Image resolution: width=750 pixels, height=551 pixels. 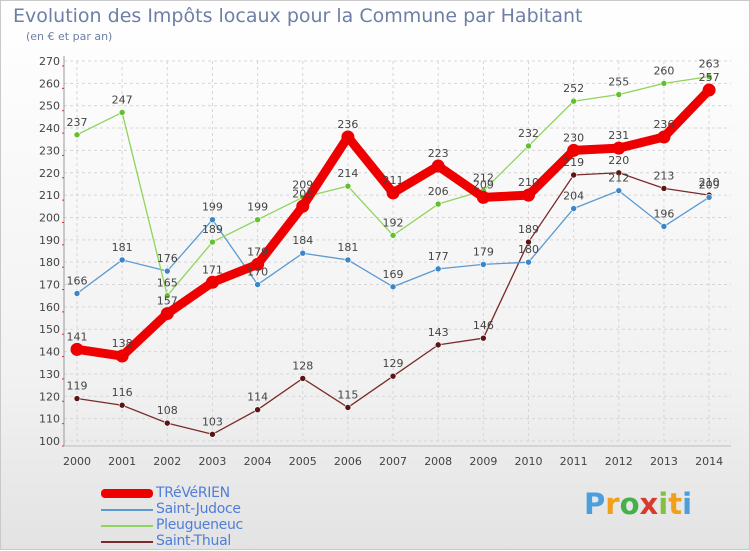 What do you see at coordinates (528, 249) in the screenshot?
I see `data-label-saint-judoce: 180` at bounding box center [528, 249].